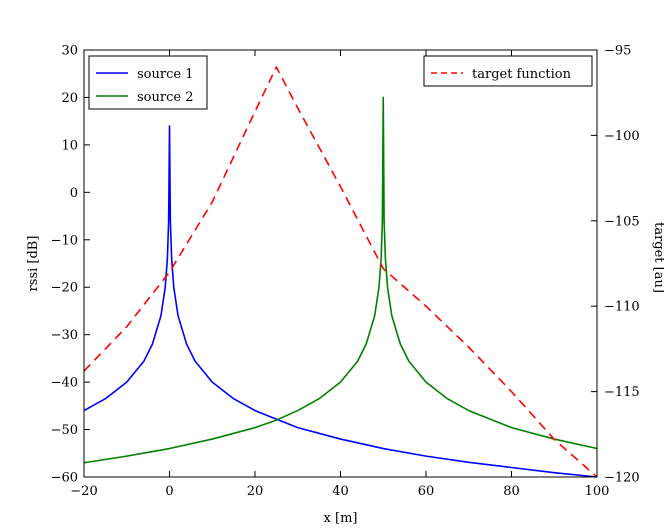 The width and height of the screenshot is (664, 532). Describe the element at coordinates (340, 491) in the screenshot. I see `x-tick-label: 40` at that location.